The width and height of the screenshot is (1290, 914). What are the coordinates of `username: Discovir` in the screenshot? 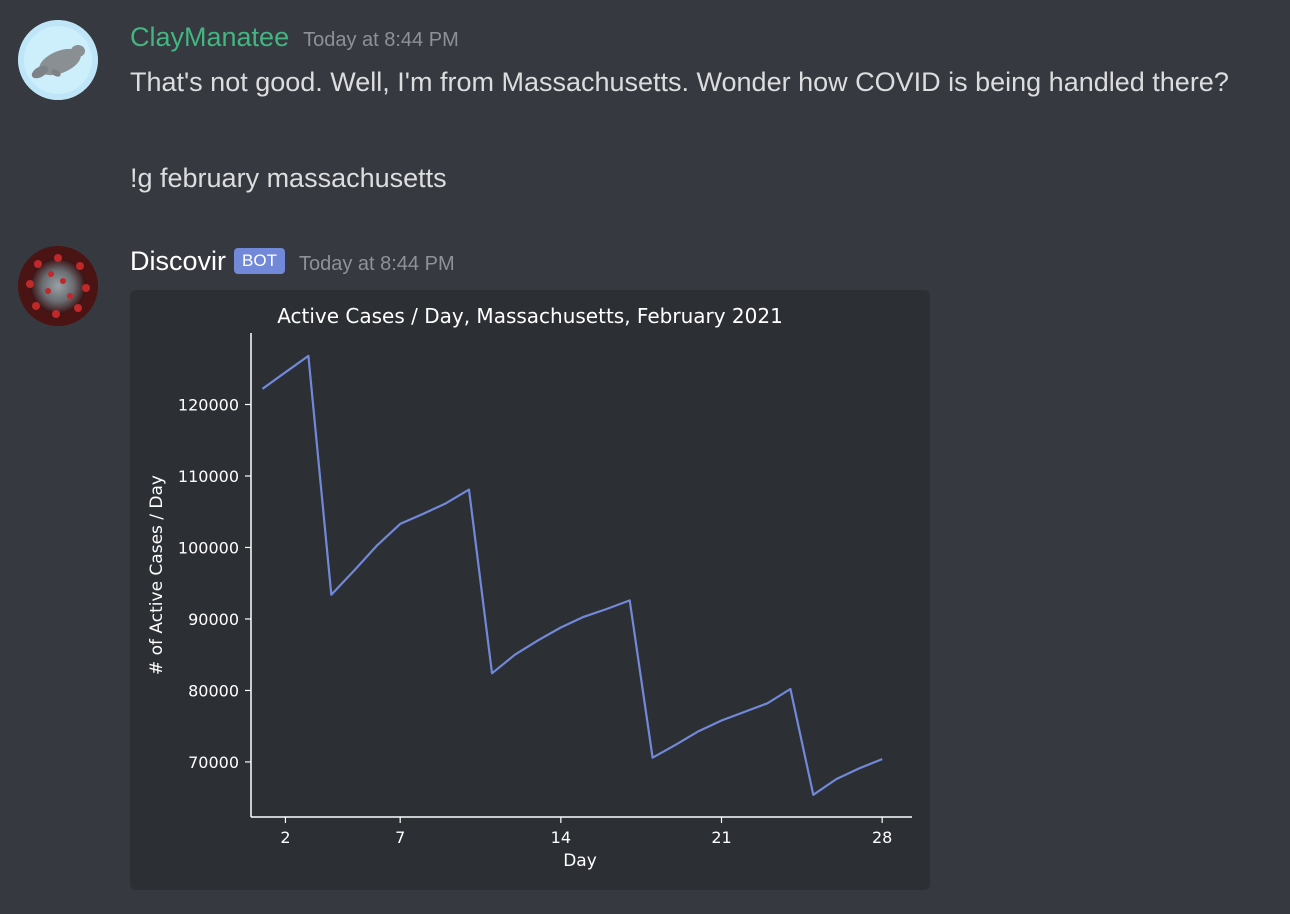 It's located at (178, 261).